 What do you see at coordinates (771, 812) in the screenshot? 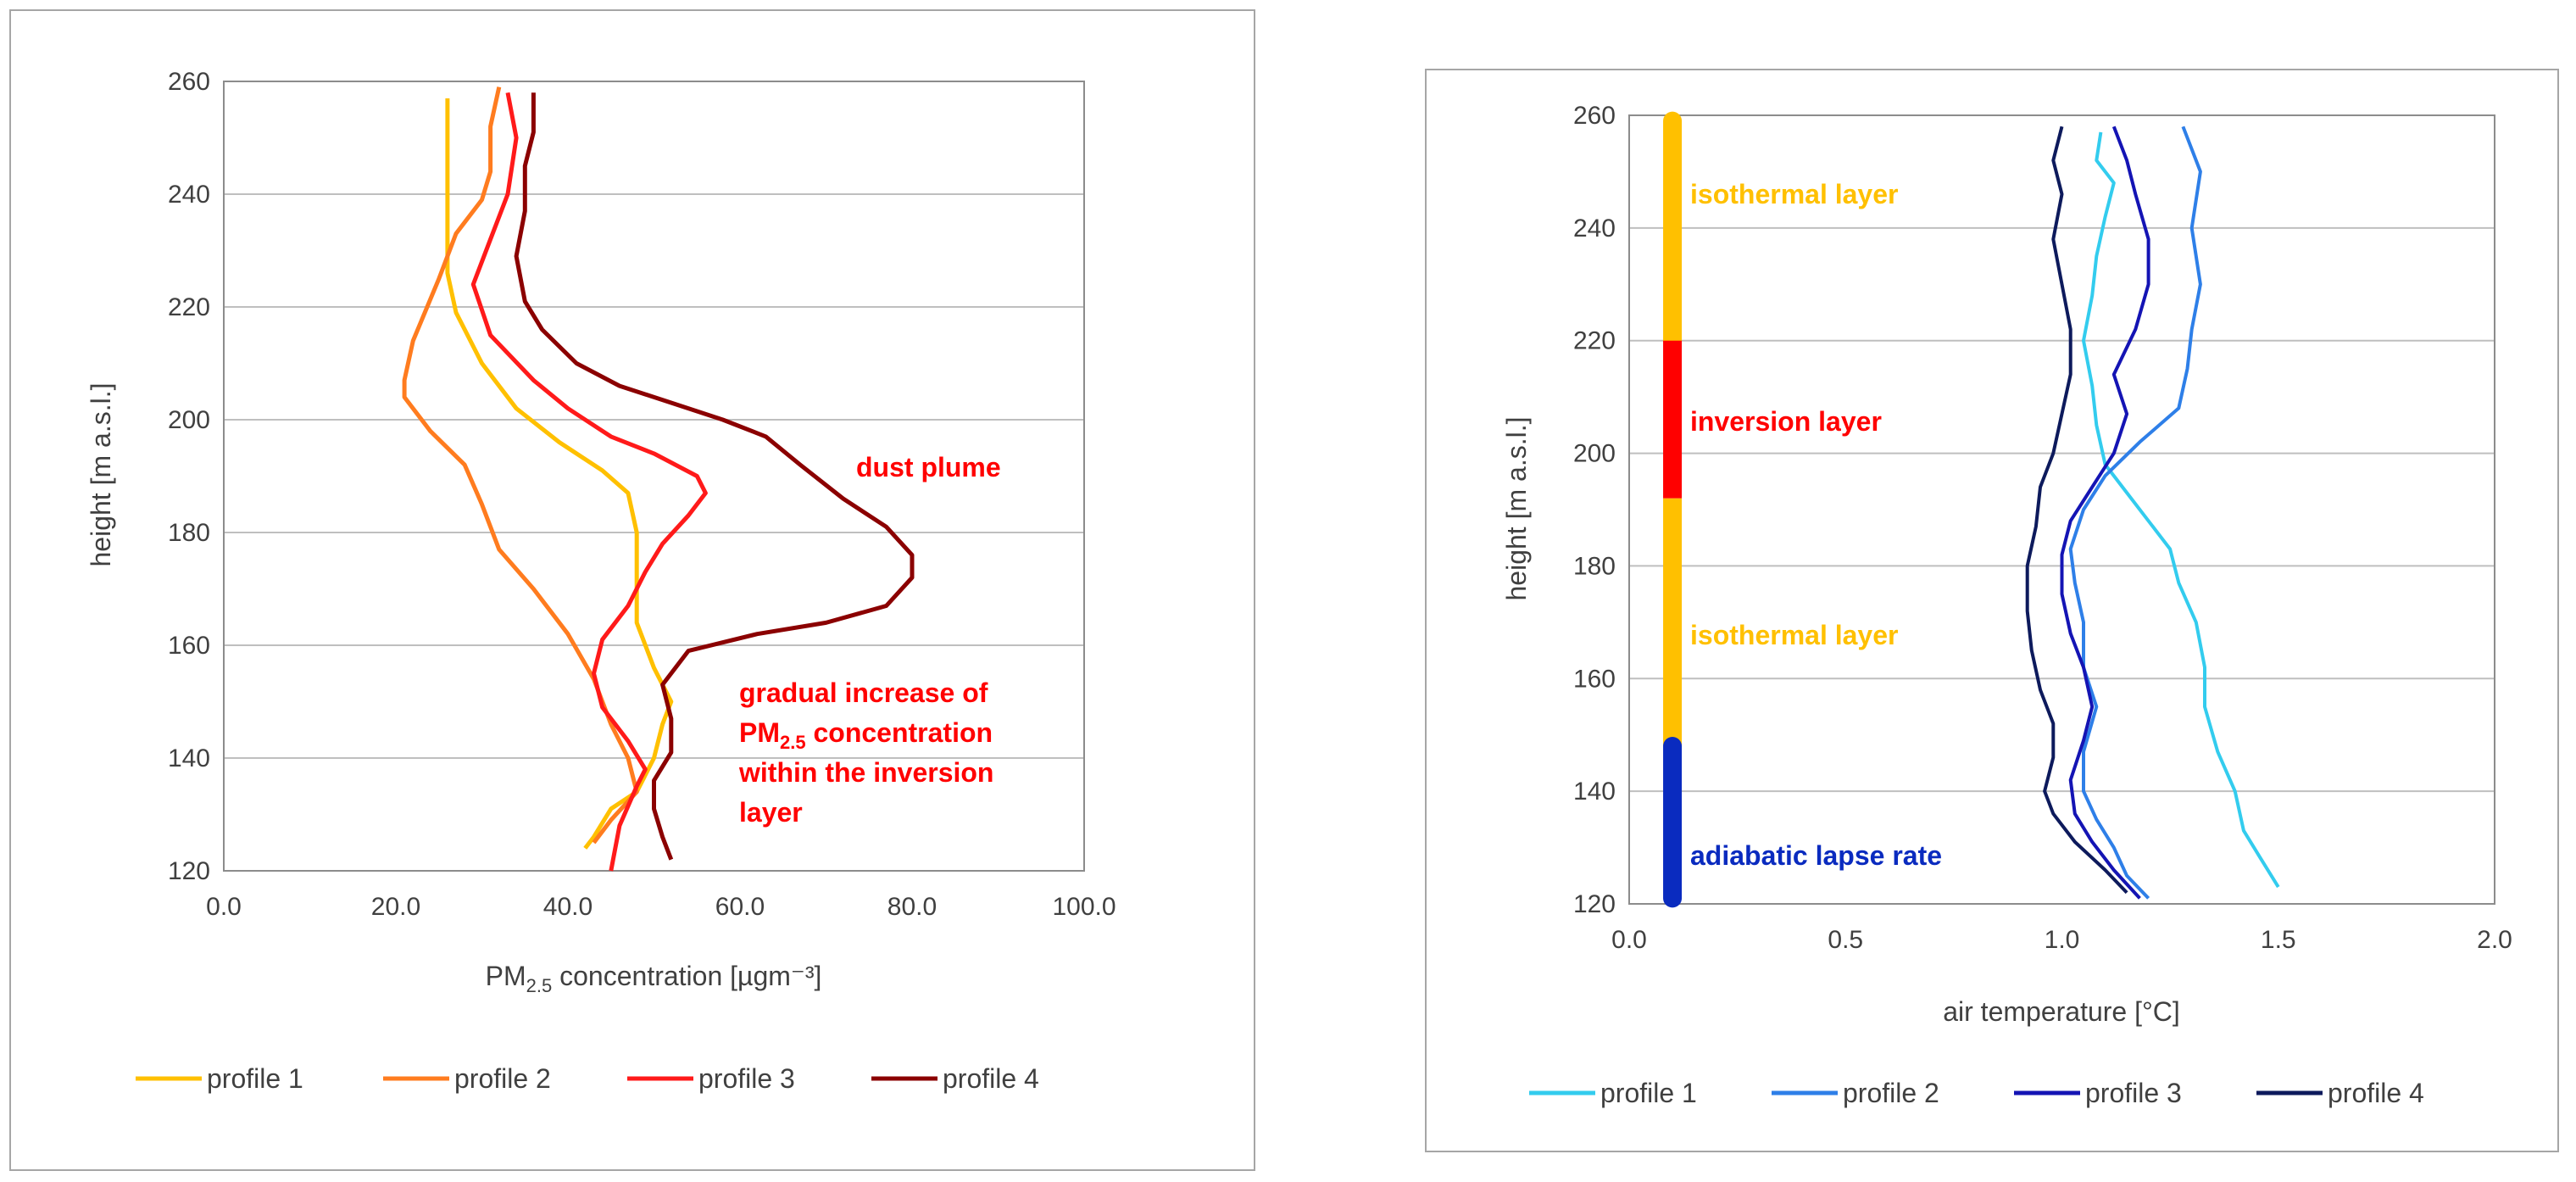
I see `annotation-gradual-increase-line-4: layer` at bounding box center [771, 812].